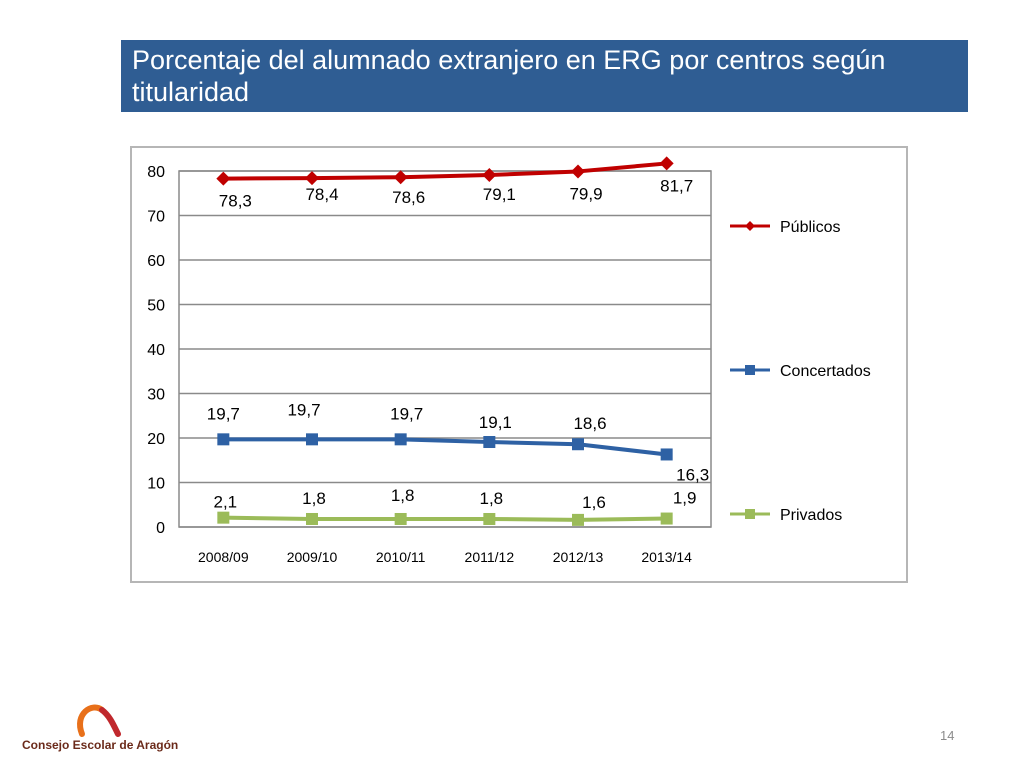 This screenshot has height=768, width=1024. Describe the element at coordinates (825, 371) in the screenshot. I see `legend-label: Concertados` at that location.